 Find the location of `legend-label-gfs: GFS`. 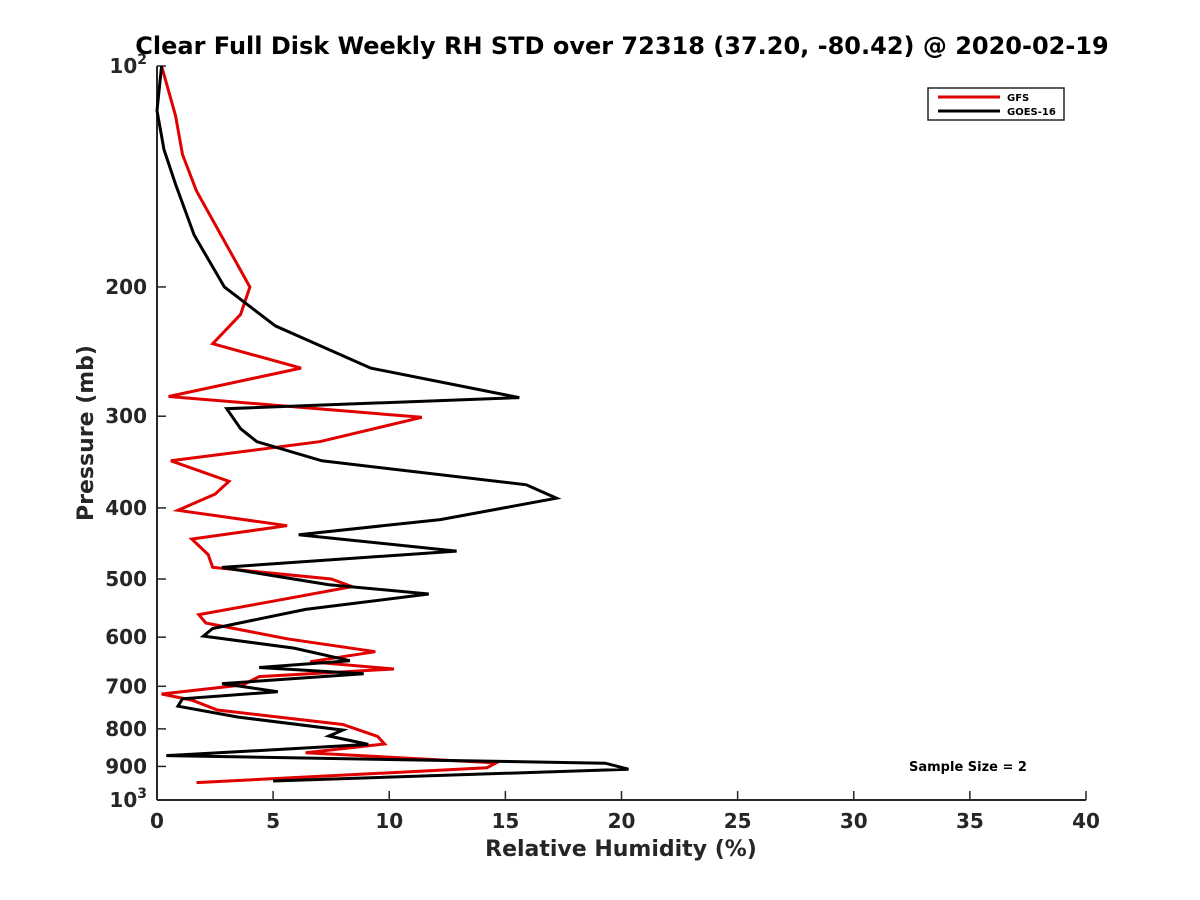

legend-label-gfs: GFS is located at coordinates (1018, 98).